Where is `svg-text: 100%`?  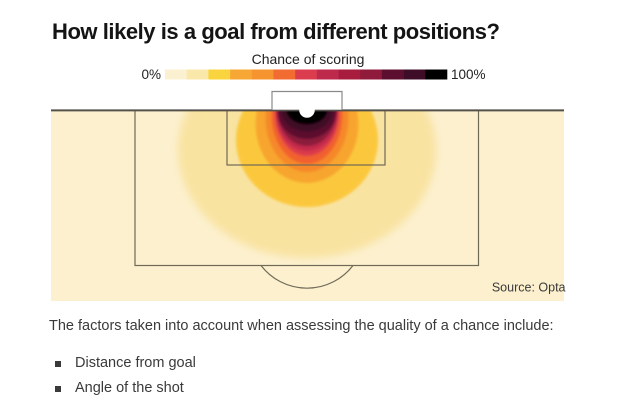 svg-text: 100% is located at coordinates (468, 74).